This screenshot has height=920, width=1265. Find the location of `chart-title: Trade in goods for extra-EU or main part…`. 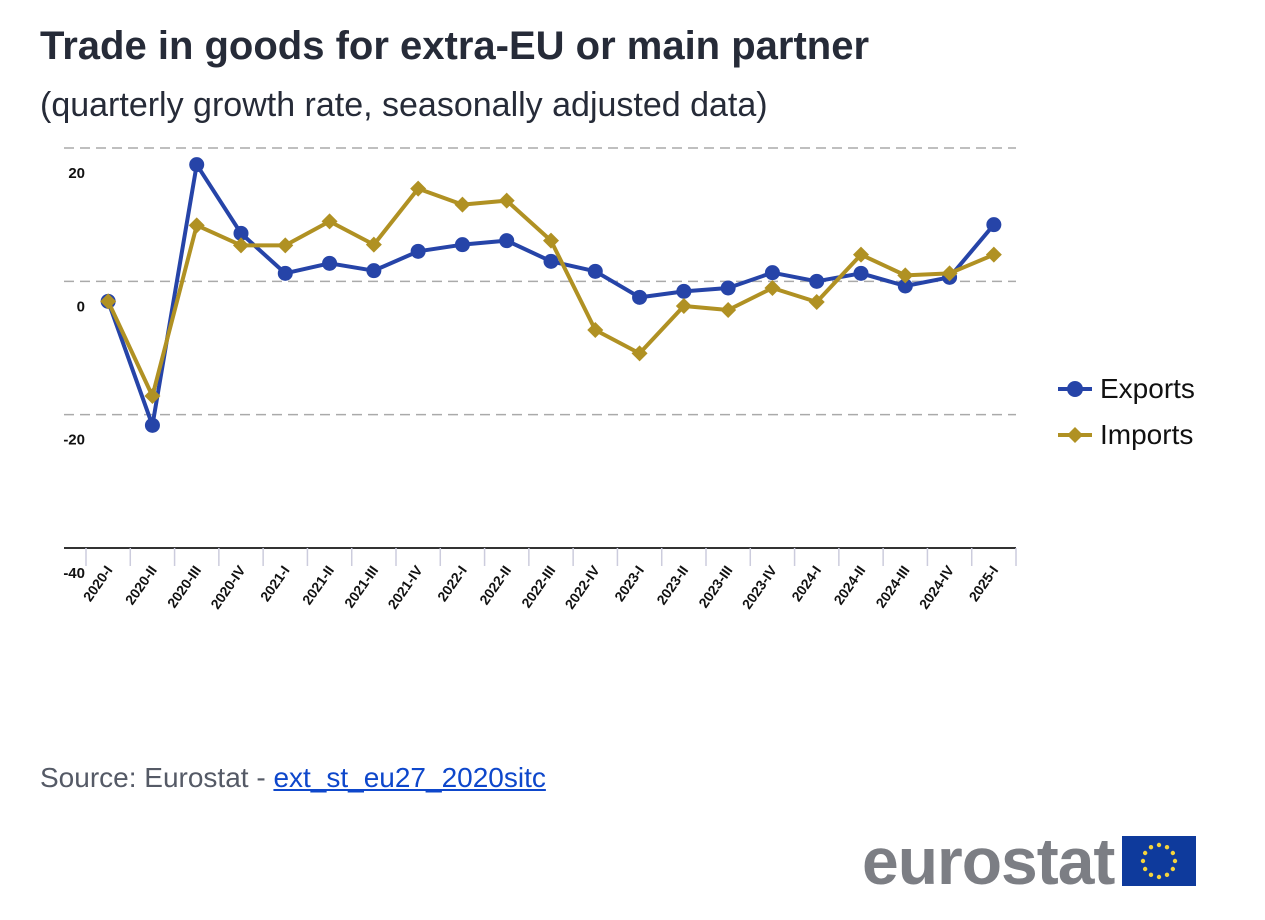

chart-title: Trade in goods for extra-EU or main part… is located at coordinates (455, 46).